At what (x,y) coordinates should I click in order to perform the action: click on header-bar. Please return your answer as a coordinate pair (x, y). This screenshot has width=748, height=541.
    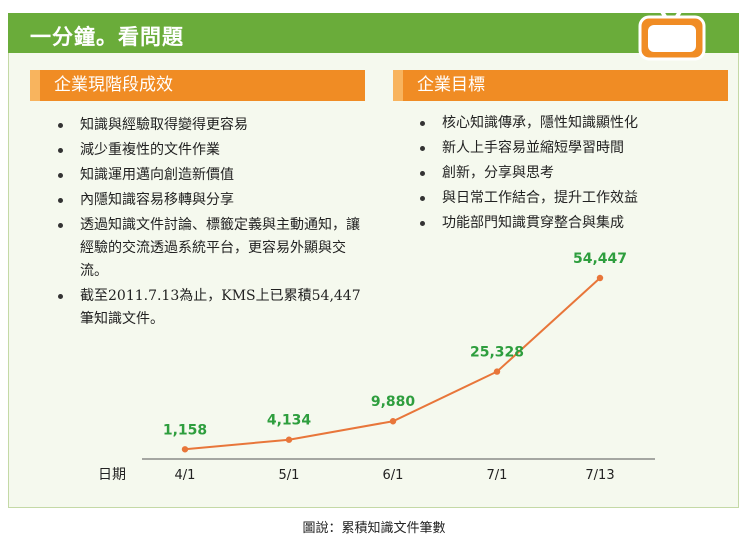
    Looking at the image, I should click on (373, 33).